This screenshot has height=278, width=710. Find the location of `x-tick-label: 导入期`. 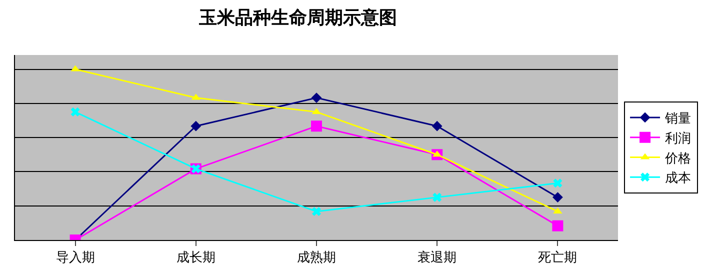

x-tick-label: 导入期 is located at coordinates (75, 258).